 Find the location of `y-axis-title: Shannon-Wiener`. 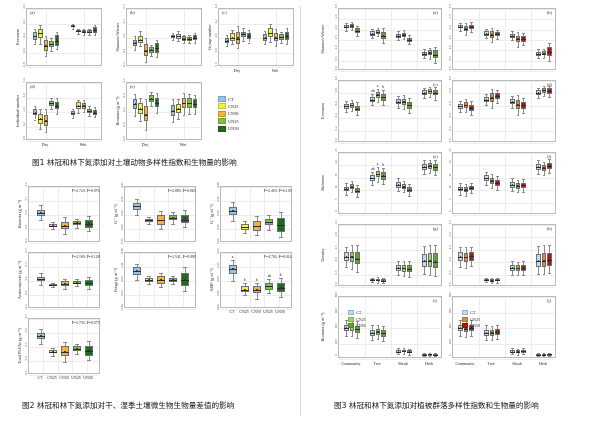

y-axis-title: Shannon-Wiener is located at coordinates (322, 39).